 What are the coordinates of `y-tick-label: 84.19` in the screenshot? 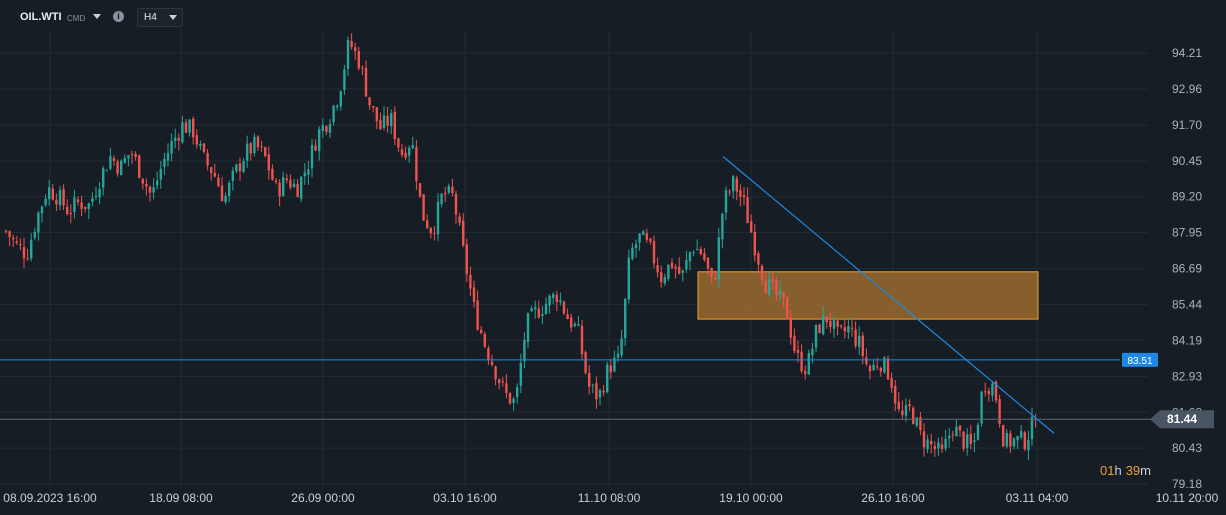 It's located at (1187, 340).